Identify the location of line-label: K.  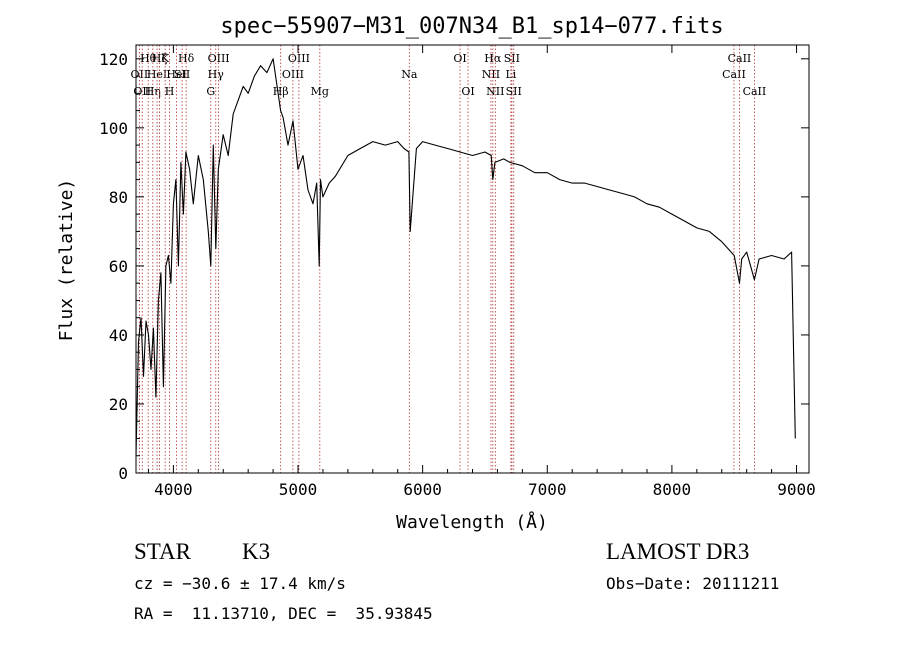
(165, 58).